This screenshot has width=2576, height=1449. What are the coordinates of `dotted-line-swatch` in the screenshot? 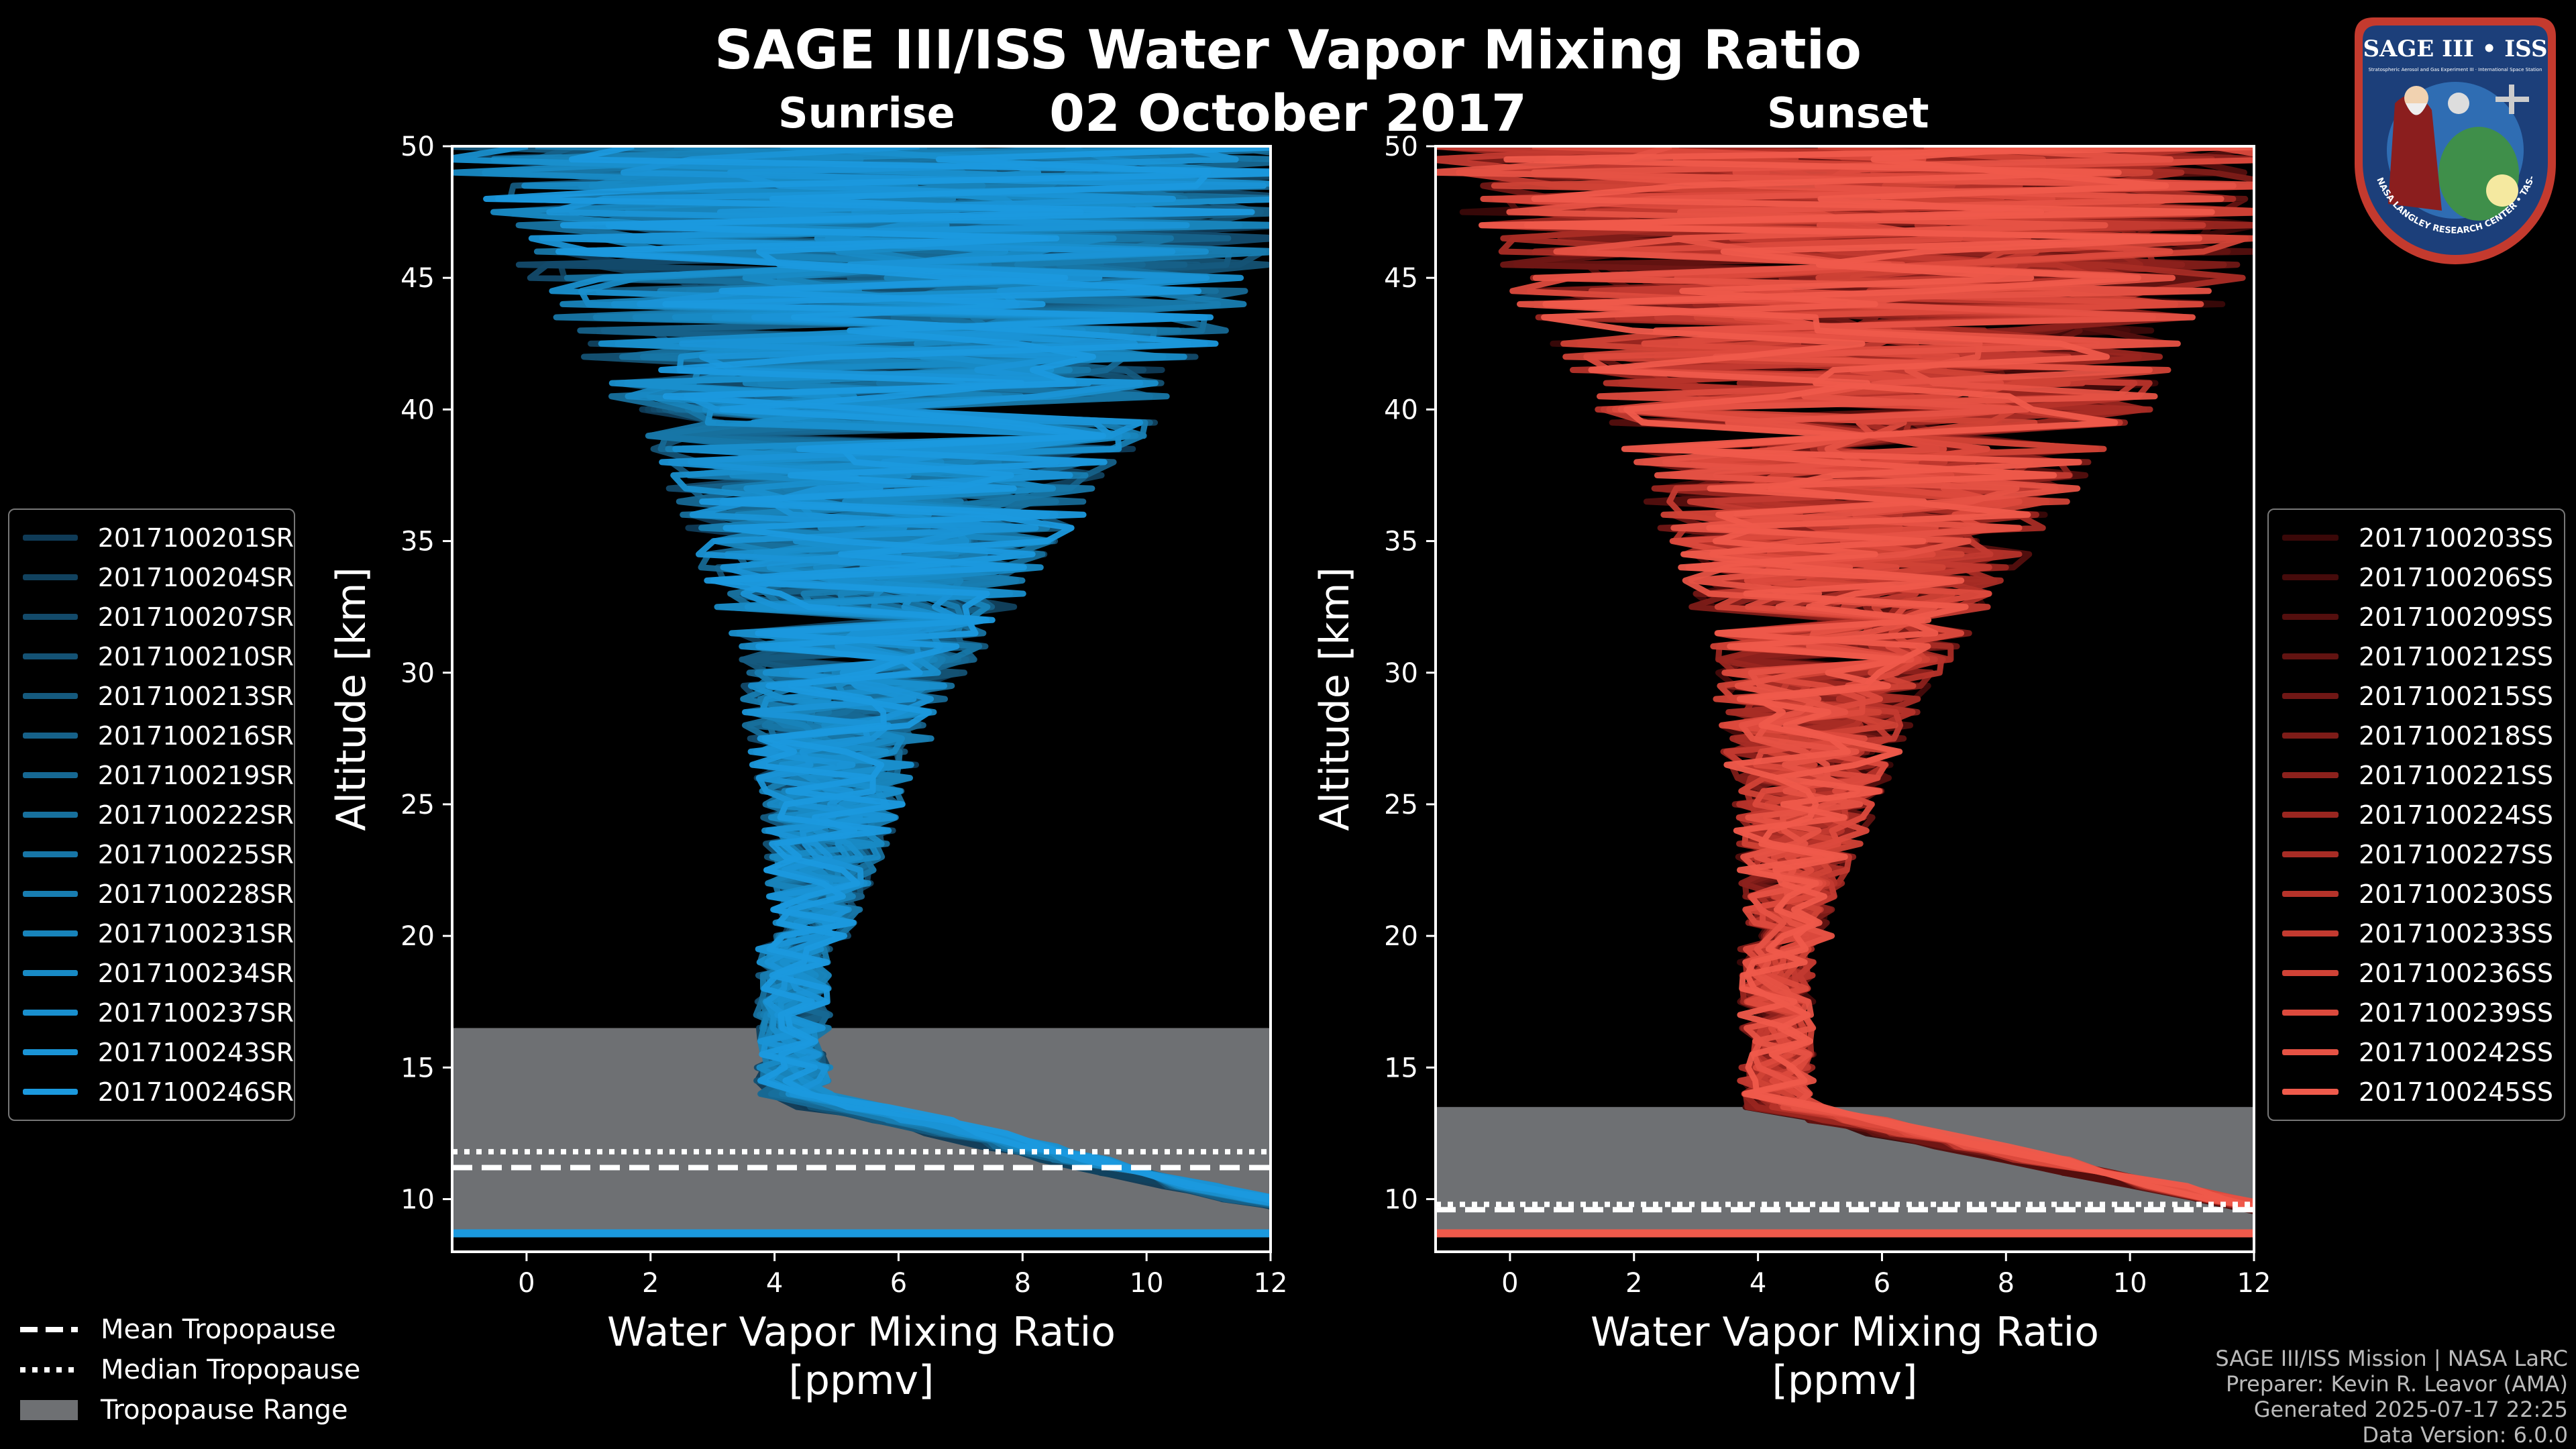 It's located at (49, 1370).